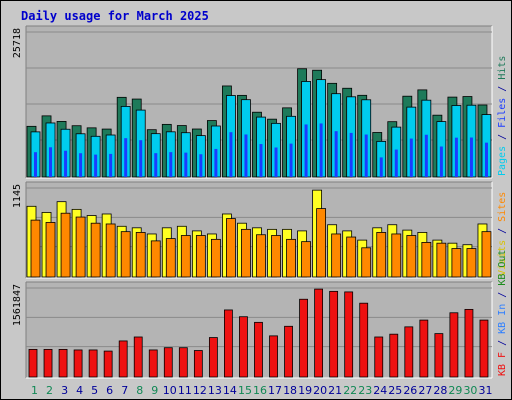 Image resolution: width=512 pixels, height=400 pixels. Describe the element at coordinates (305, 390) in the screenshot. I see `day-label: 19` at that location.